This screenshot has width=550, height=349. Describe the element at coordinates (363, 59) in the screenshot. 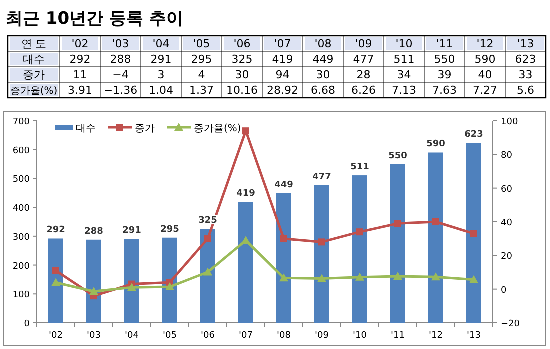

I see `data-label: 477` at that location.